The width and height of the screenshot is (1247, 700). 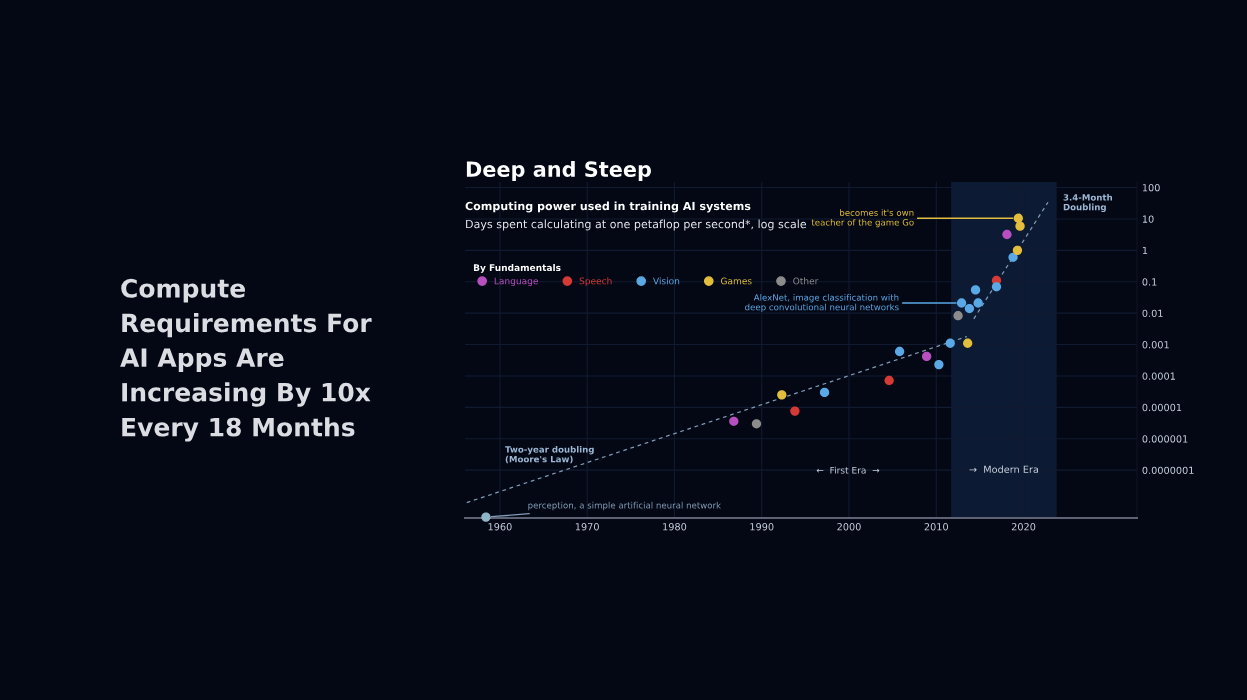 What do you see at coordinates (862, 218) in the screenshot?
I see `annotation: becomes it's own teacher of the game Go` at bounding box center [862, 218].